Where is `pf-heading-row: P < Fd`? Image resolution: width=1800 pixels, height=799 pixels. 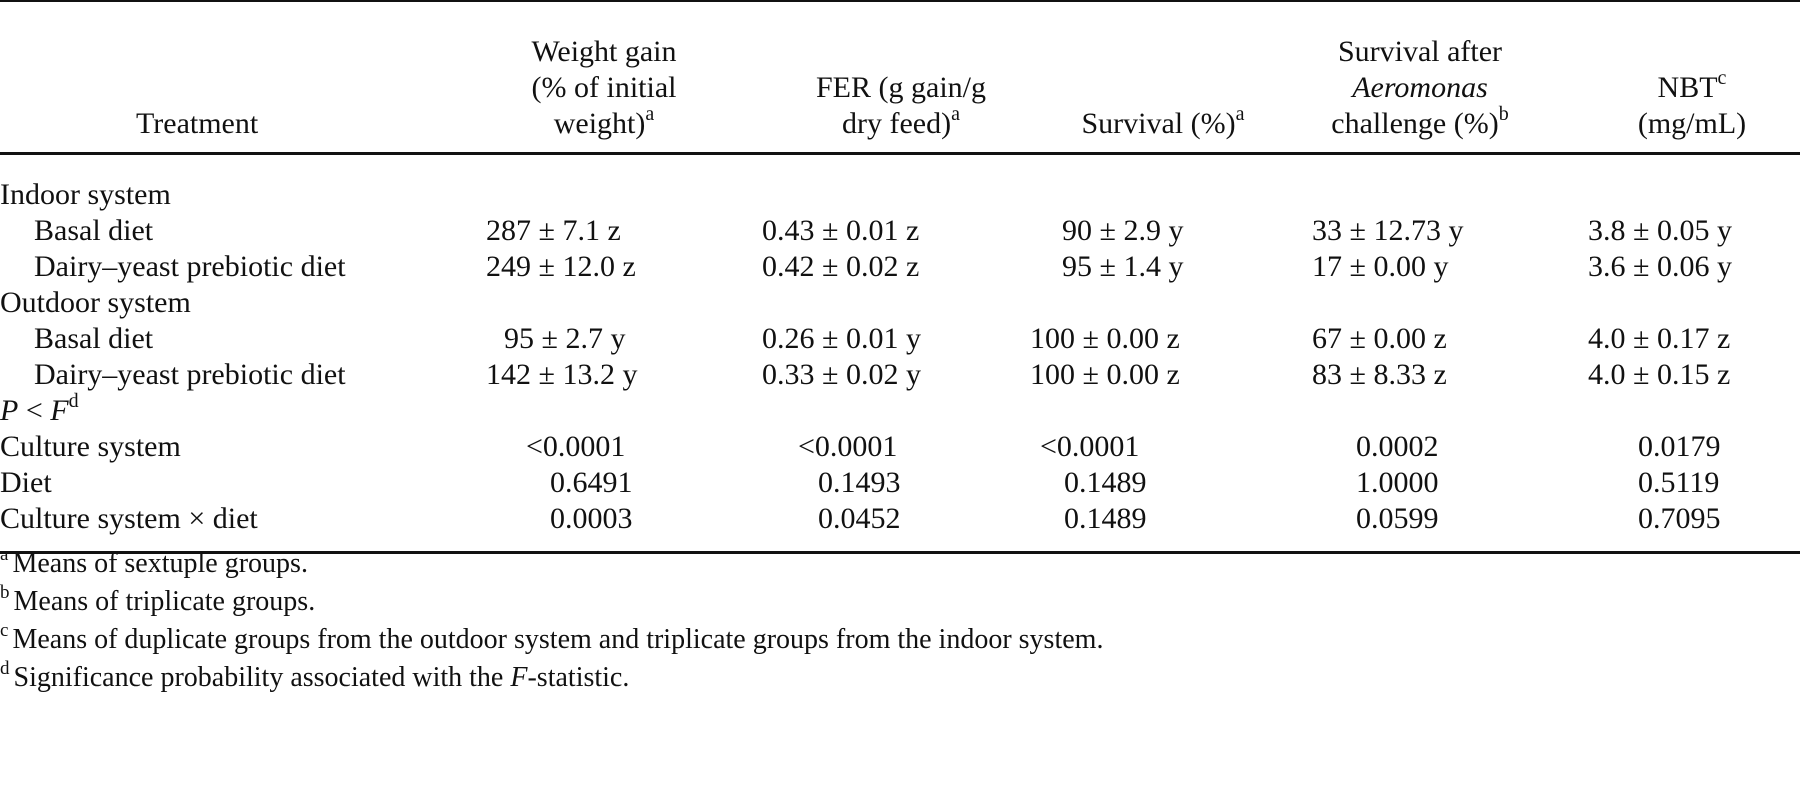
pf-heading-row: P < Fd is located at coordinates (900, 409).